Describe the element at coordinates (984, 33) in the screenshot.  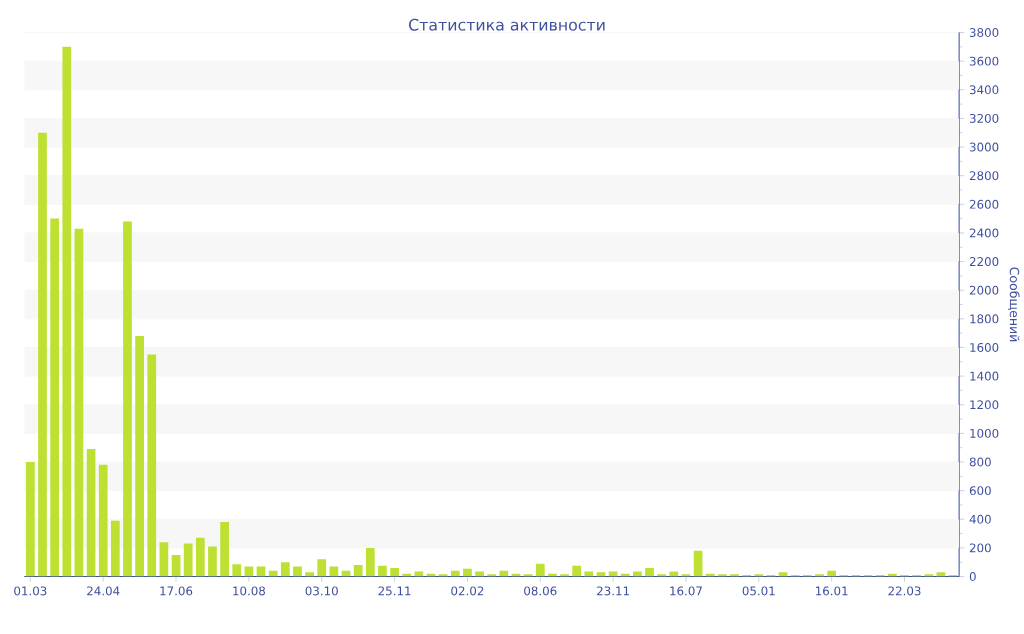
I see `y-tick-label: 3800` at that location.